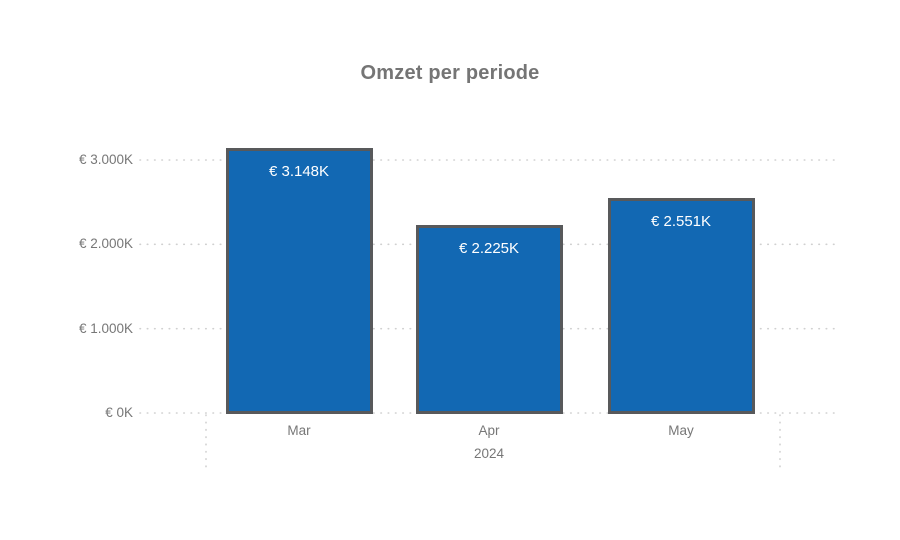  What do you see at coordinates (681, 305) in the screenshot?
I see `bar-may: € 2.551K` at bounding box center [681, 305].